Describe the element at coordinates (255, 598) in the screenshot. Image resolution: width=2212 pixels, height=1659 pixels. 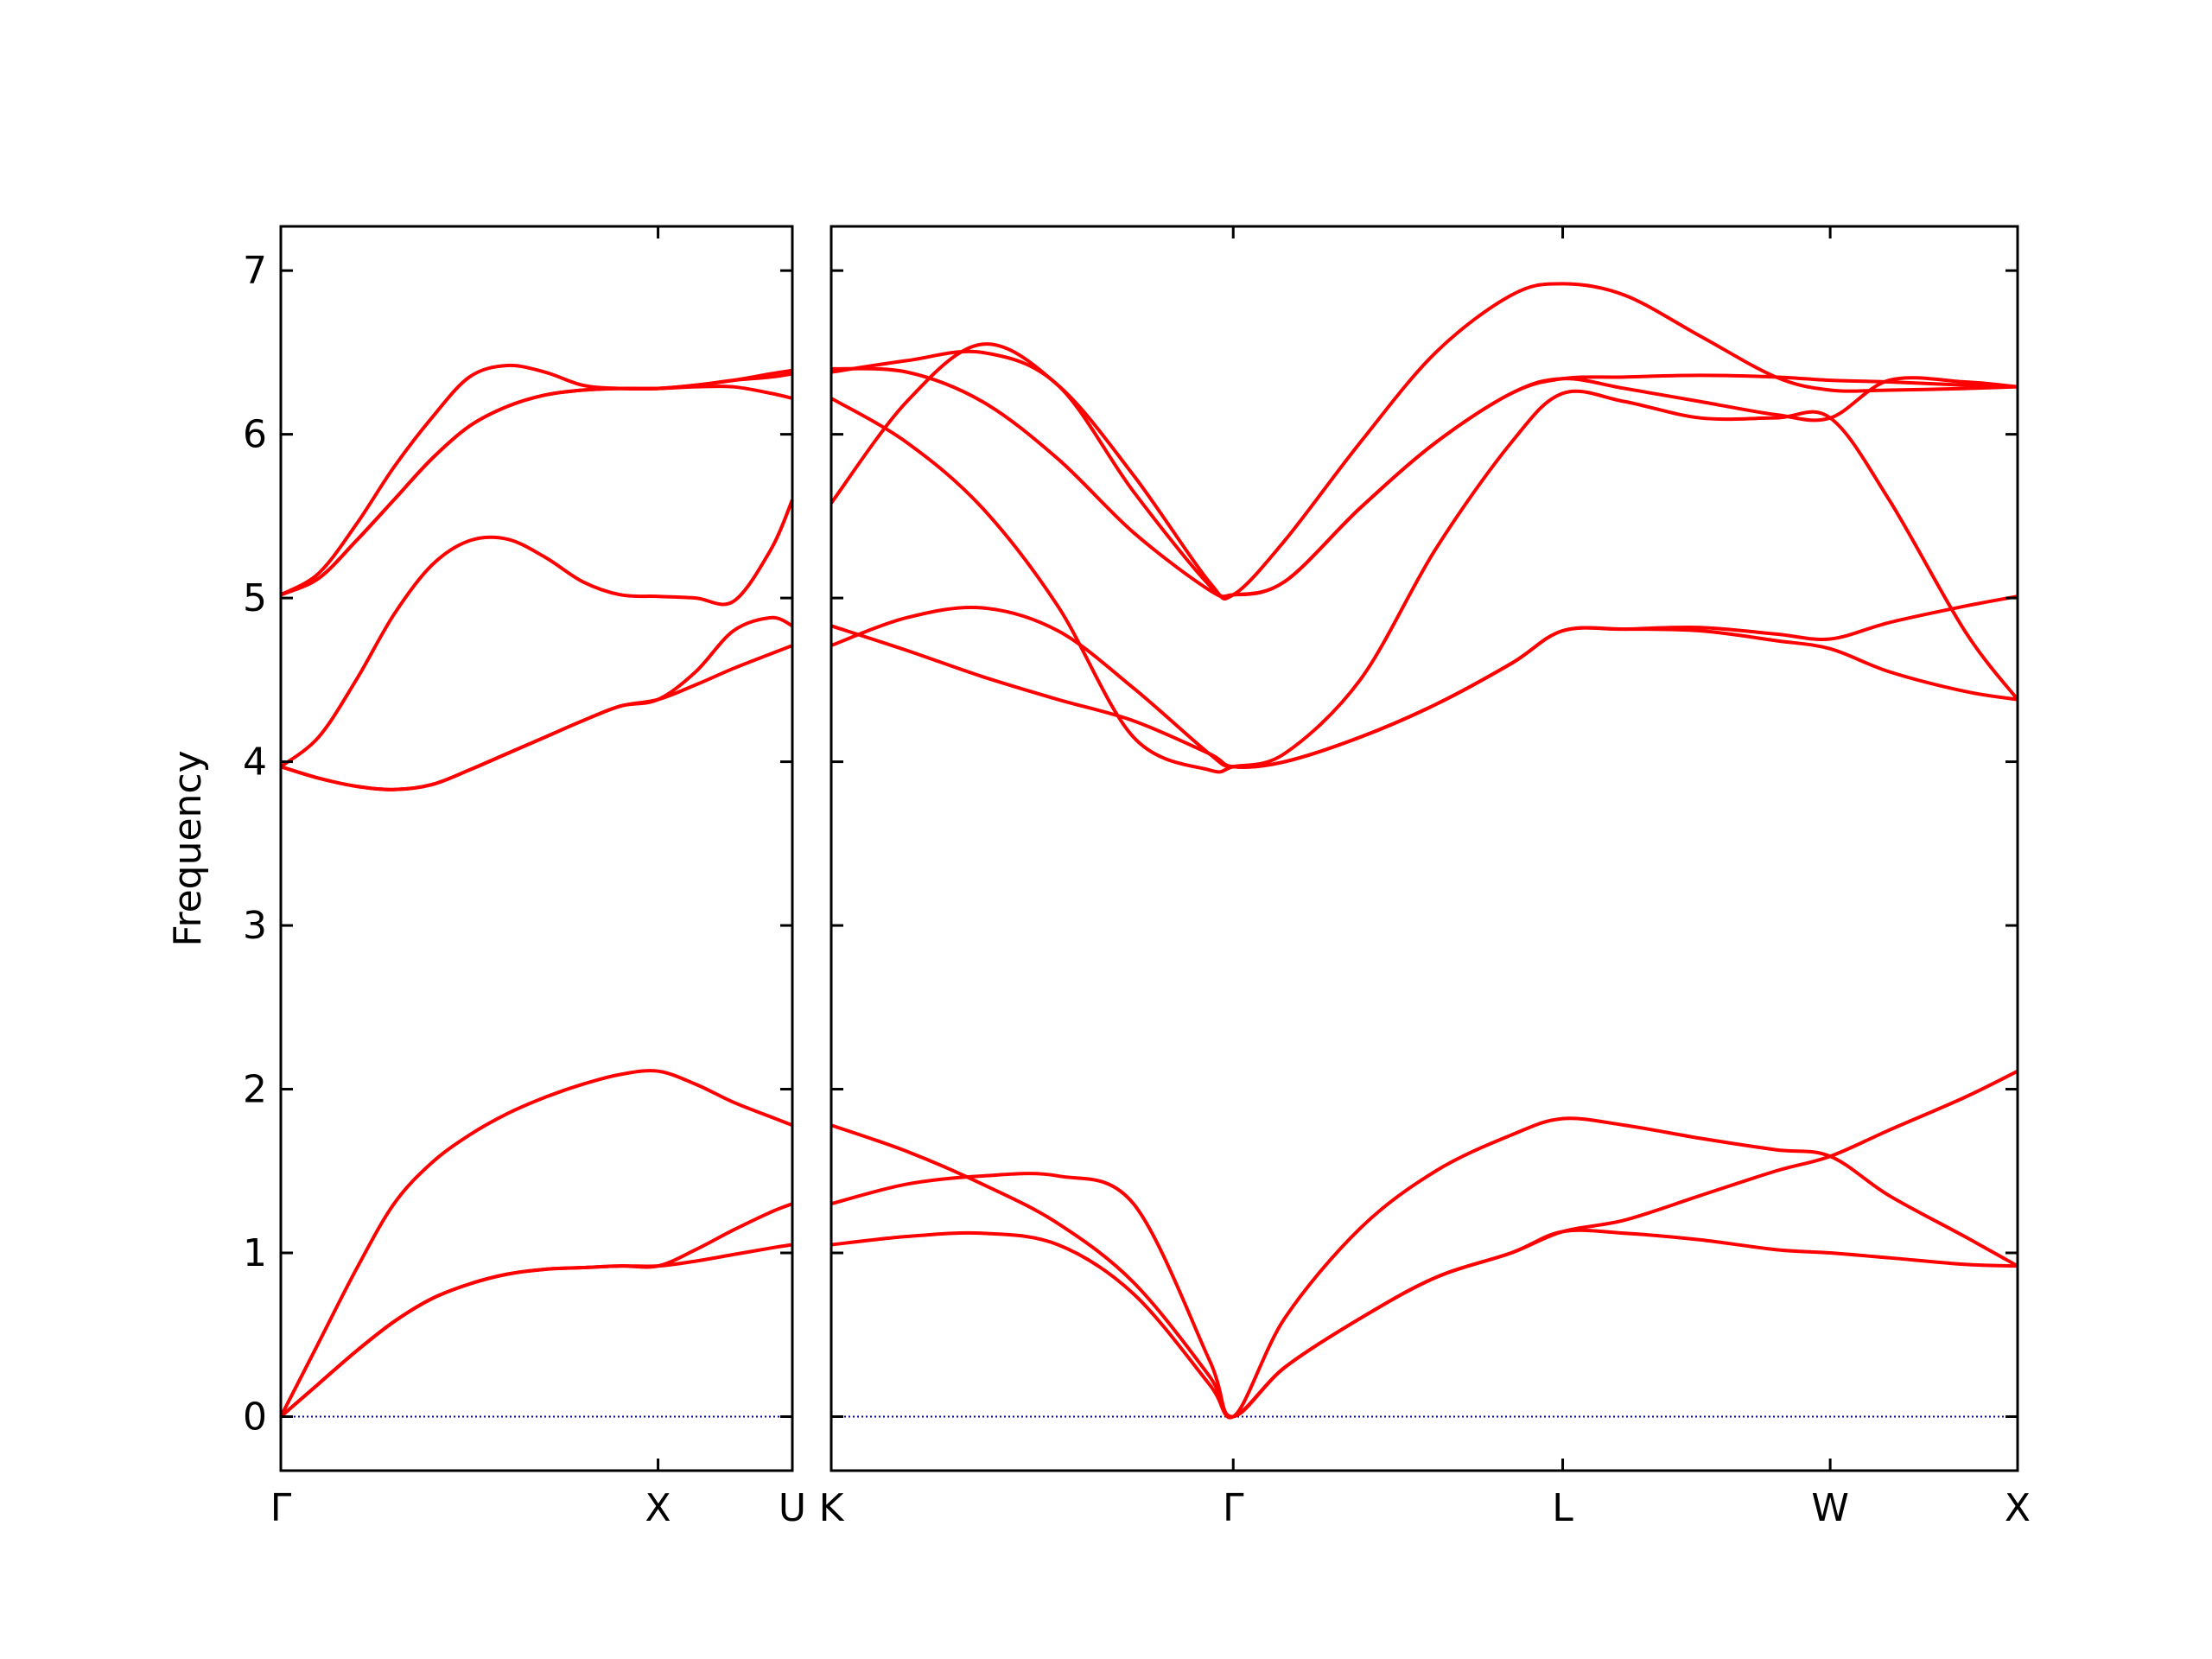
I see `y-tick-label: 5` at that location.